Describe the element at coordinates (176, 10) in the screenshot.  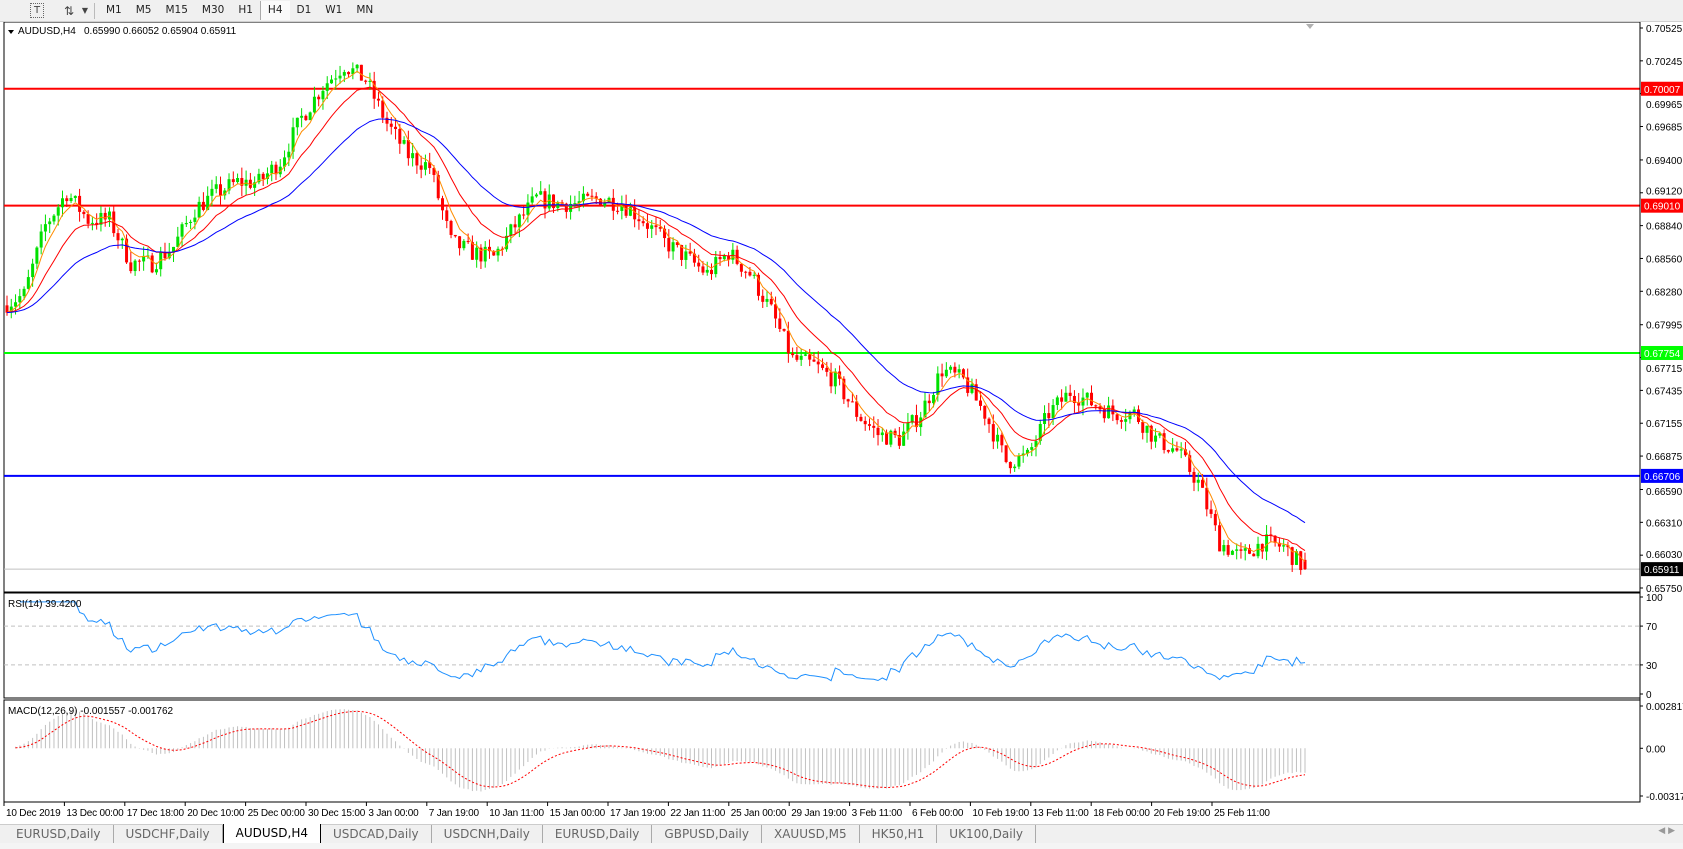
I see `timeframe-m15: M15` at that location.